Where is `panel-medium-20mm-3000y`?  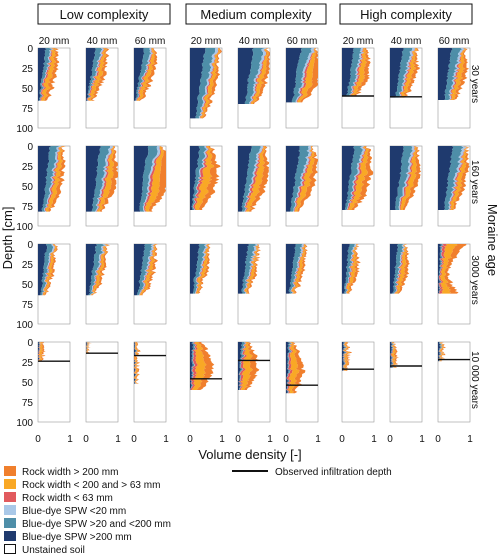
panel-medium-20mm-3000y is located at coordinates (206, 284).